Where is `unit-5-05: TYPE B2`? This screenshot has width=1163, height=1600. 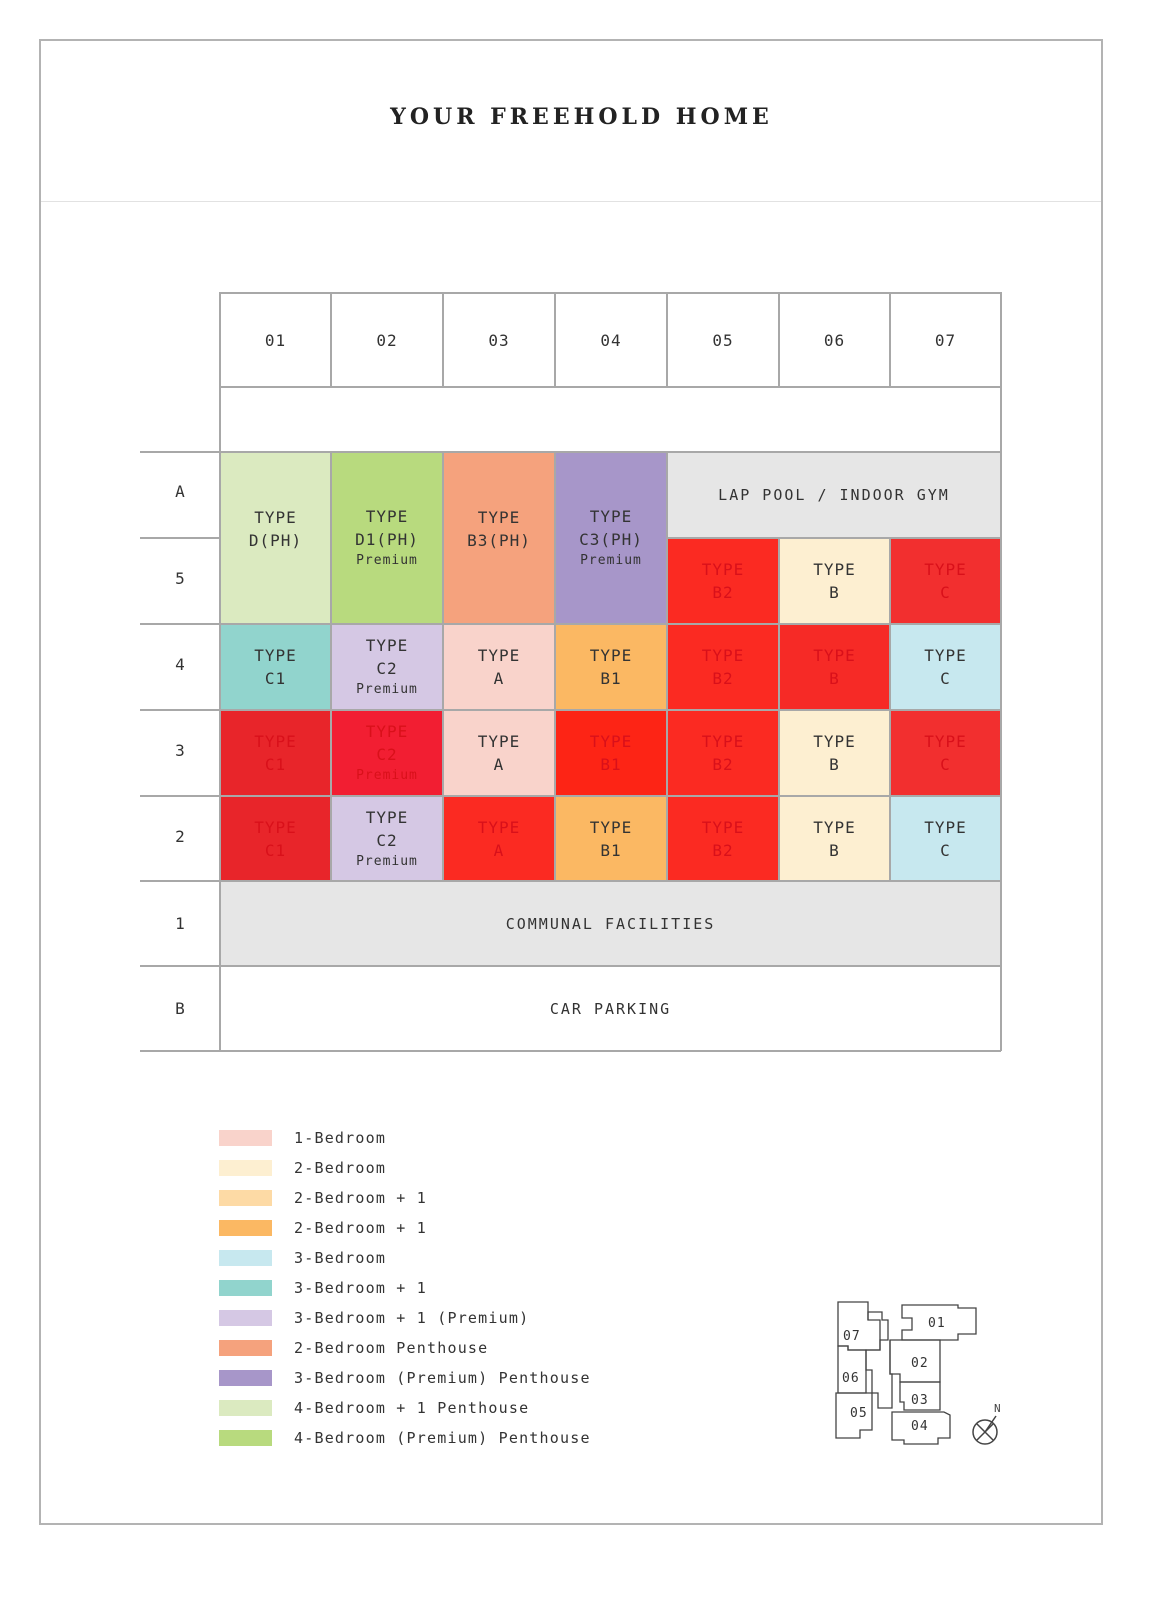
unit-5-05: TYPE B2 is located at coordinates (723, 581).